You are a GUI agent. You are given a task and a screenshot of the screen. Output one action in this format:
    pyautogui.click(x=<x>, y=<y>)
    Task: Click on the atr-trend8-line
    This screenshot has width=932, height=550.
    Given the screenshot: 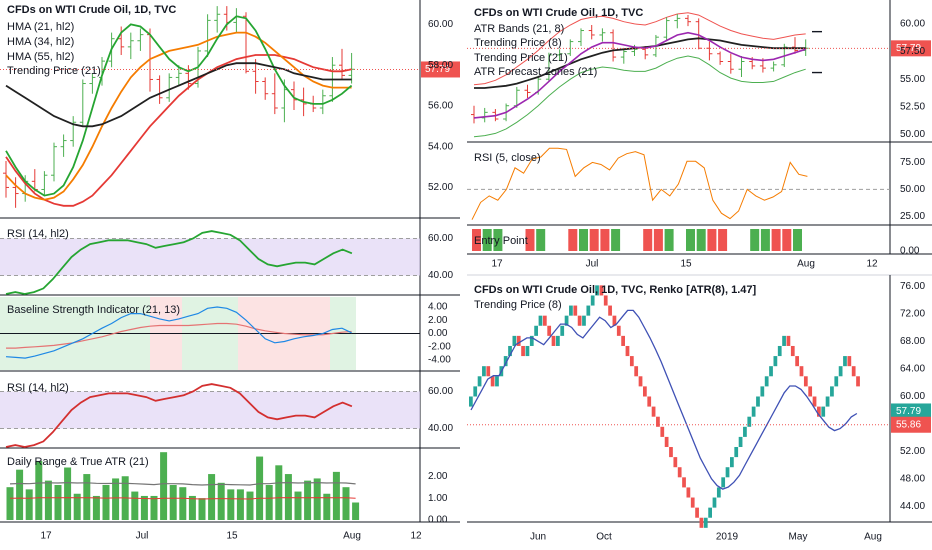 What is the action you would take?
    pyautogui.click(x=639, y=75)
    